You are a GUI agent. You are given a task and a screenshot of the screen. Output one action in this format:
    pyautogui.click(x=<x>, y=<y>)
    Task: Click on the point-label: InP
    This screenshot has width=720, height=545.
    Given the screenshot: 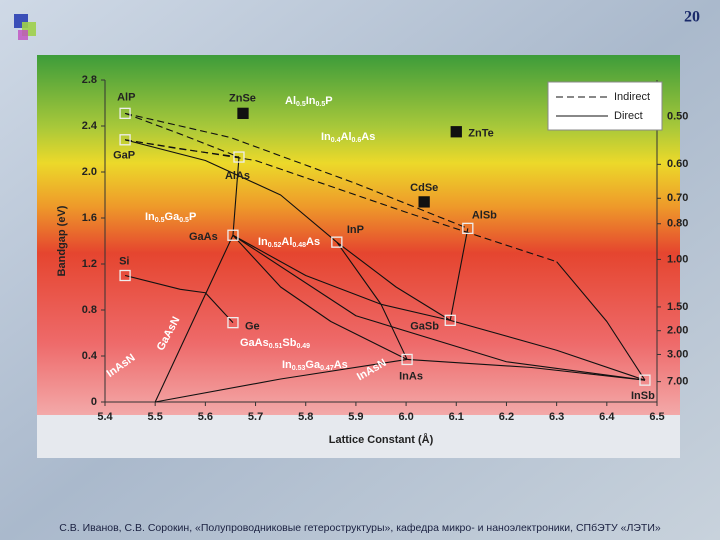 What is the action you would take?
    pyautogui.click(x=355, y=230)
    